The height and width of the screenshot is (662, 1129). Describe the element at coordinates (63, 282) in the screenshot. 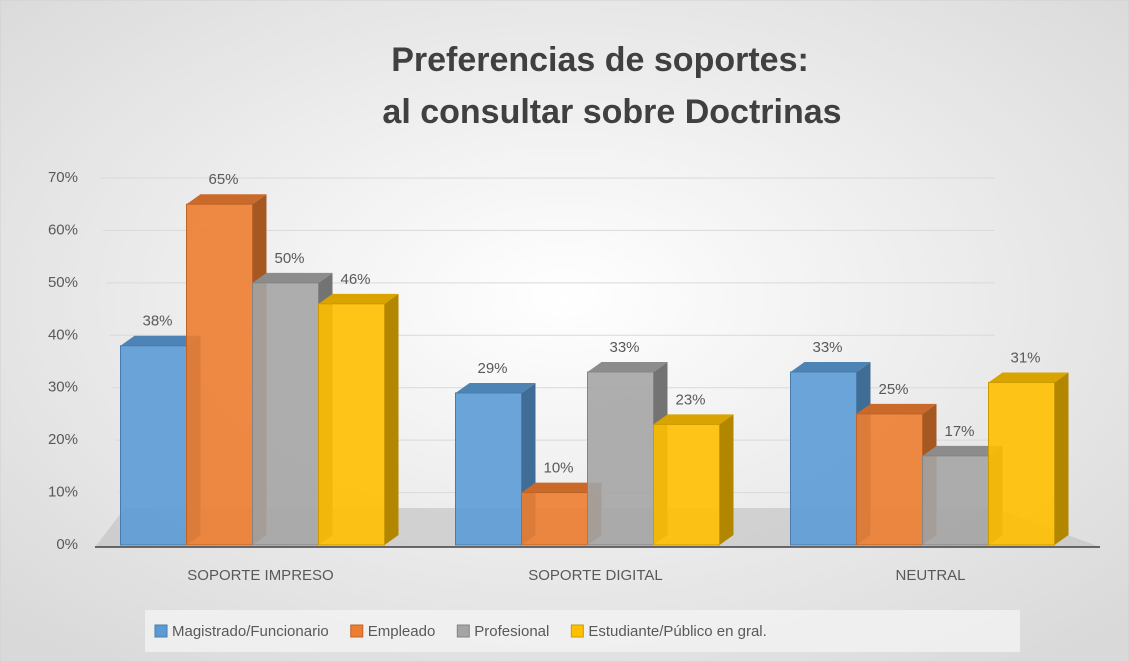

I see `y-tick-label: 50%` at that location.